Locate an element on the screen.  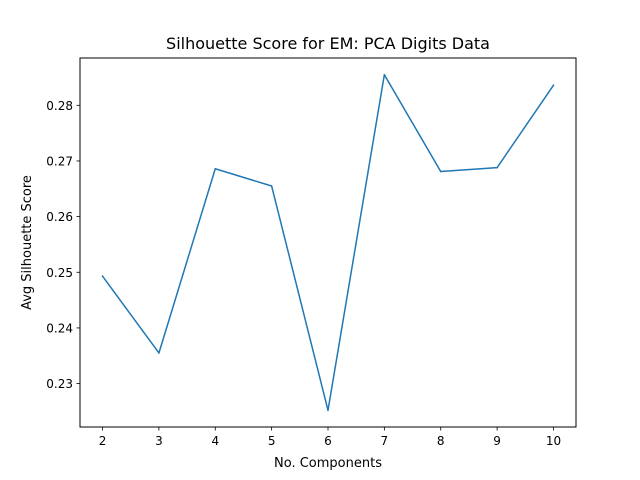
y-axis: 0.23 0.24 0.25 0.26 0.27 0.28 is located at coordinates (63, 245).